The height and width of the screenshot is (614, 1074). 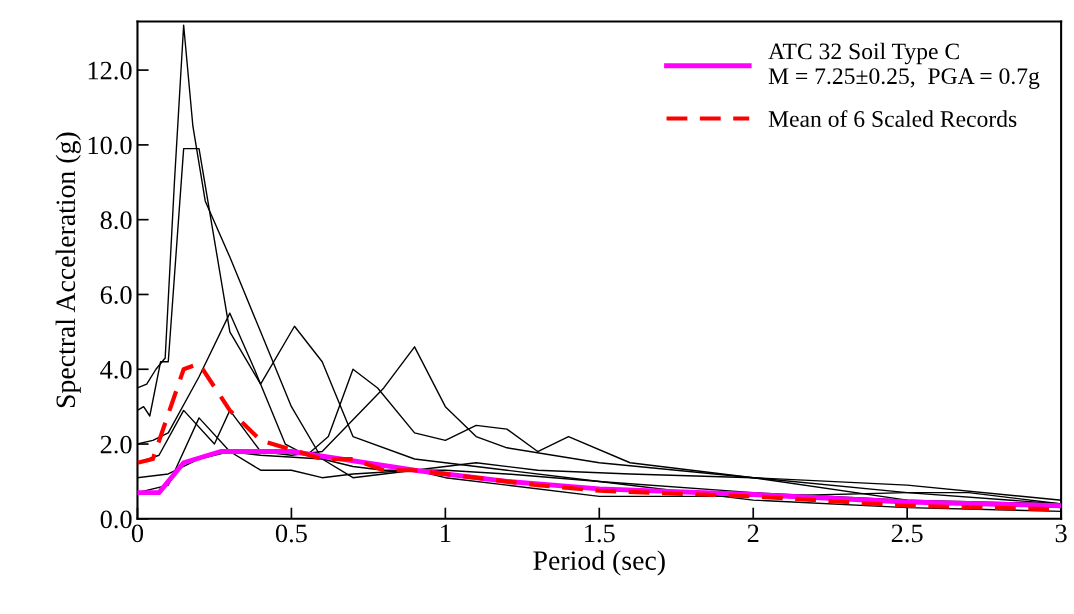 I want to click on y-tick-label: 12.0, so click(x=110, y=70).